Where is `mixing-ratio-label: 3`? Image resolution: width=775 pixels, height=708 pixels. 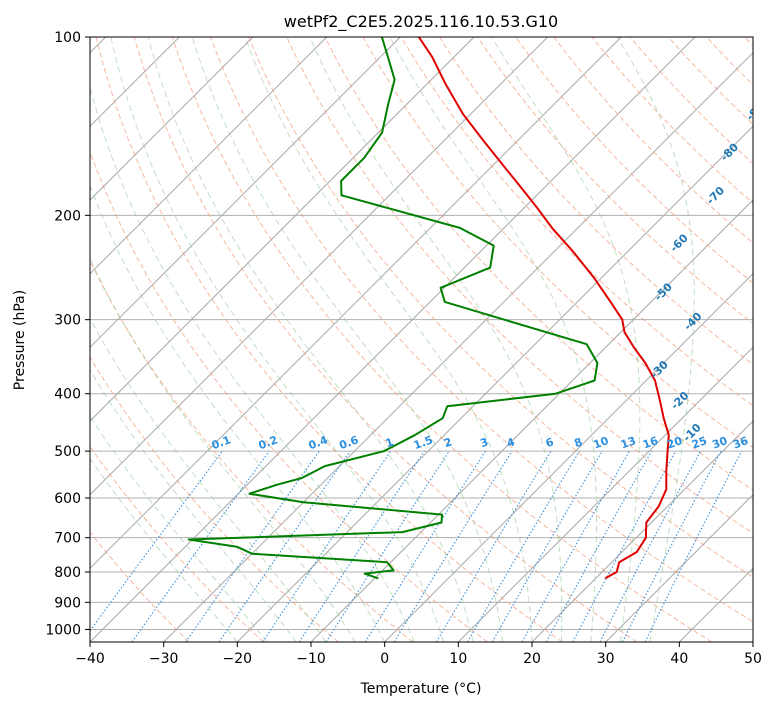 mixing-ratio-label: 3 is located at coordinates (484, 442).